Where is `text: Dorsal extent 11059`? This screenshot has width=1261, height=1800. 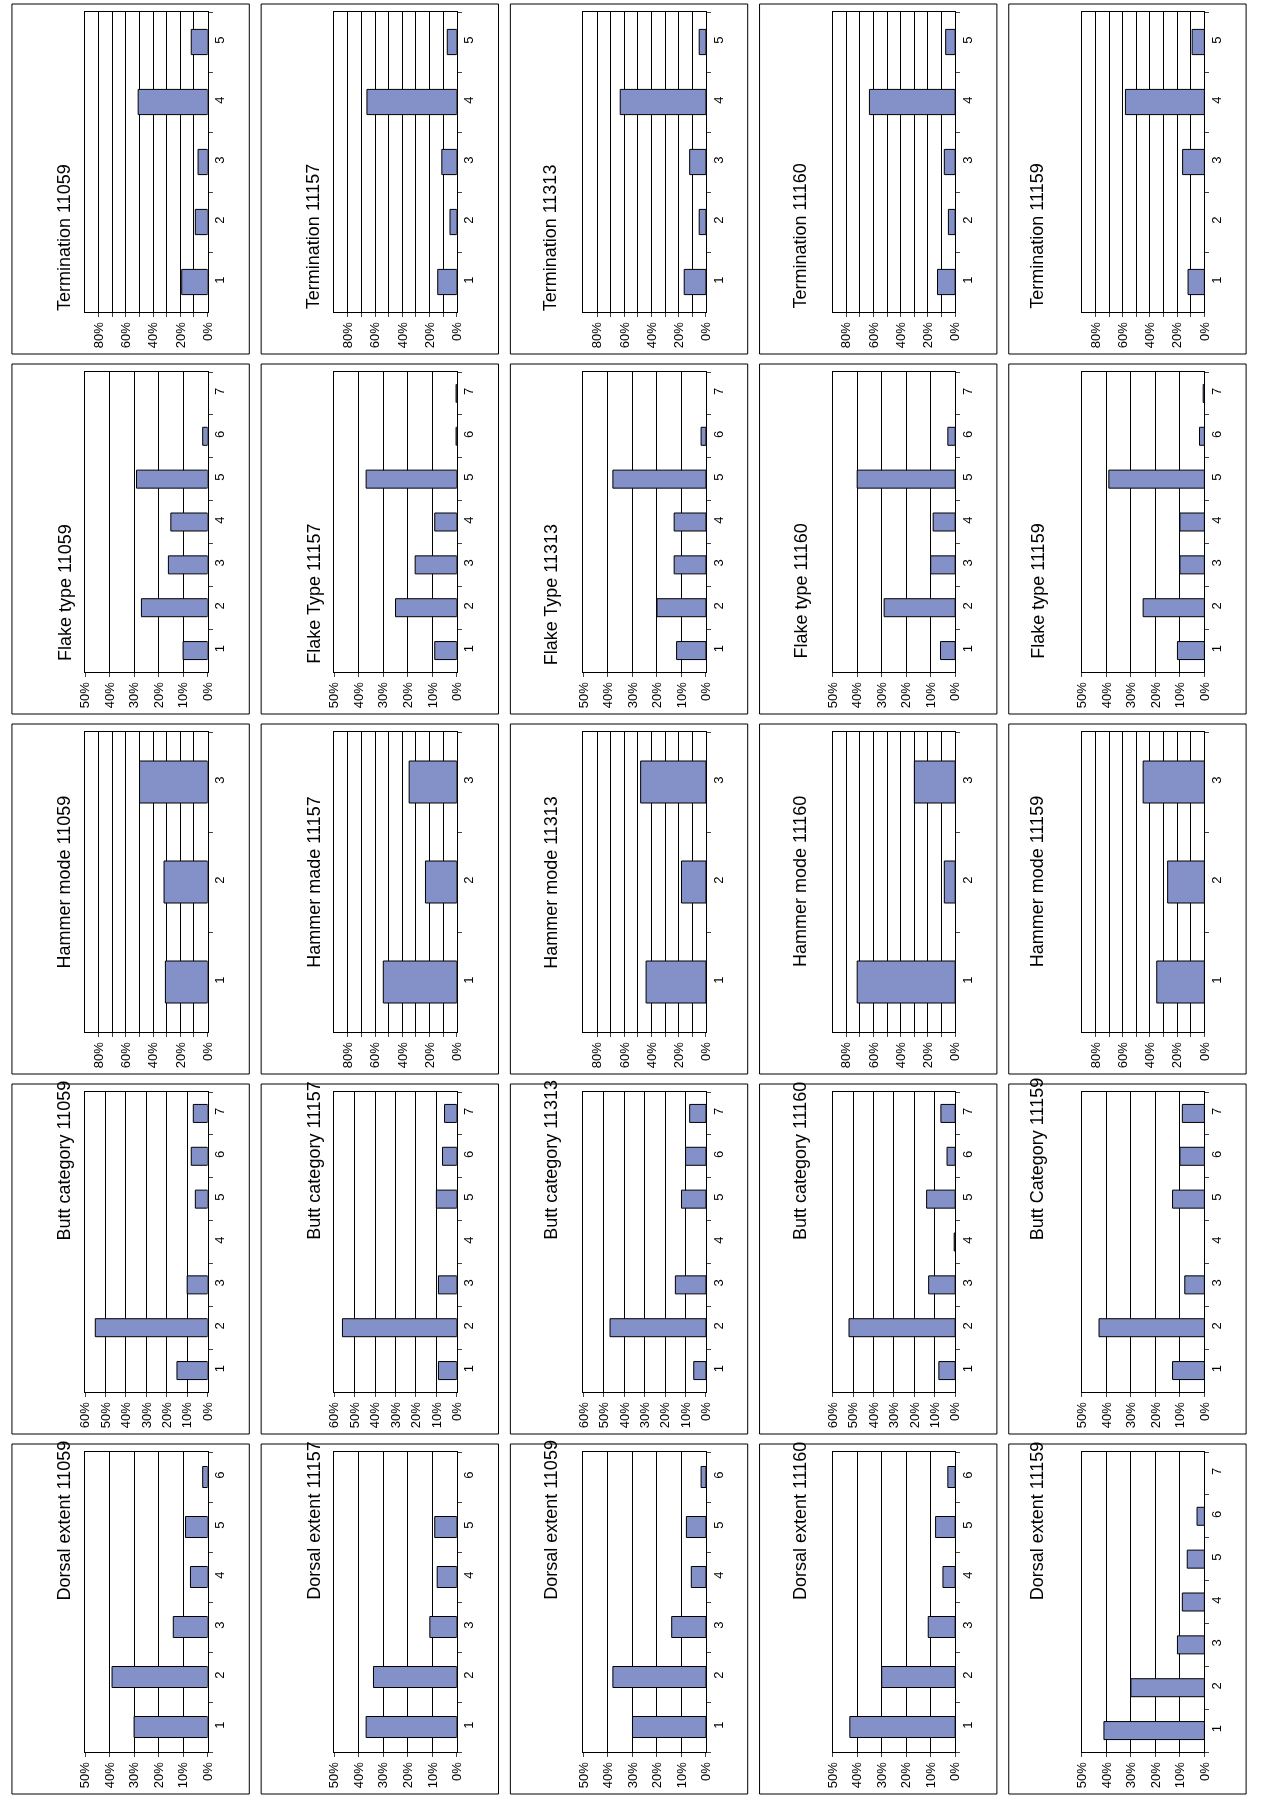
text: Dorsal extent 11059 is located at coordinates (550, 1520).